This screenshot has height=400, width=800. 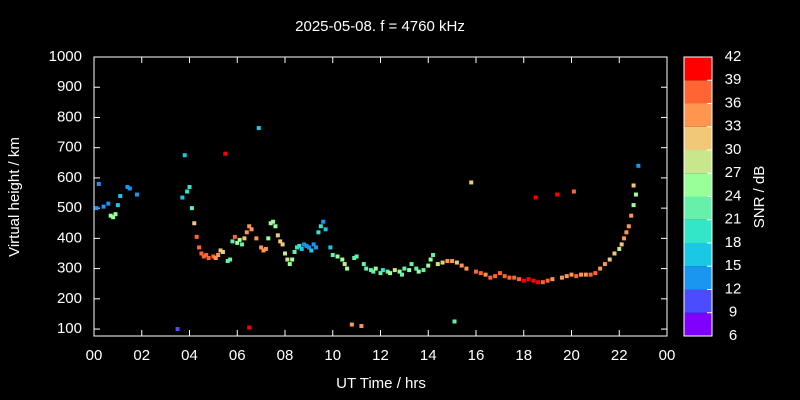 I want to click on x-tick-label: 00, so click(x=94, y=355).